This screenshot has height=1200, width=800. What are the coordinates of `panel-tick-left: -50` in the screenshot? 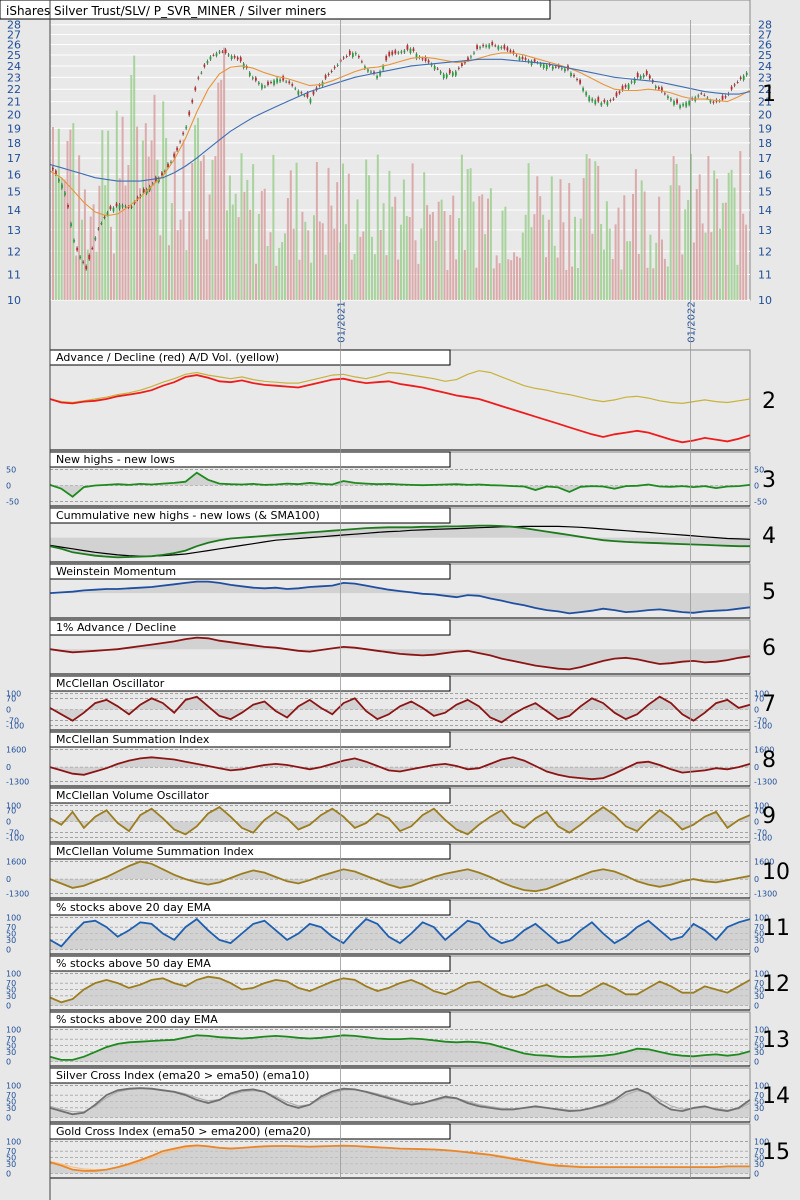 It's located at (12, 501).